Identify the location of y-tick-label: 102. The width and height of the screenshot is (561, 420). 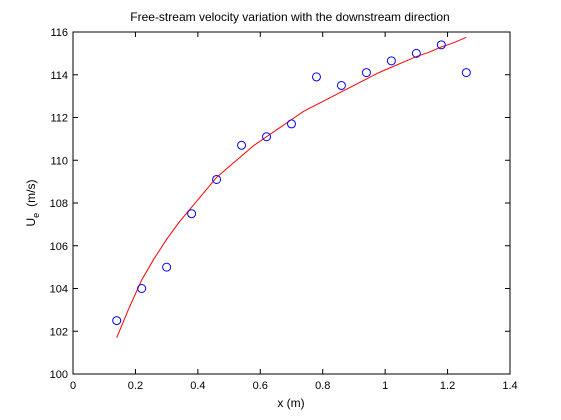
(59, 332).